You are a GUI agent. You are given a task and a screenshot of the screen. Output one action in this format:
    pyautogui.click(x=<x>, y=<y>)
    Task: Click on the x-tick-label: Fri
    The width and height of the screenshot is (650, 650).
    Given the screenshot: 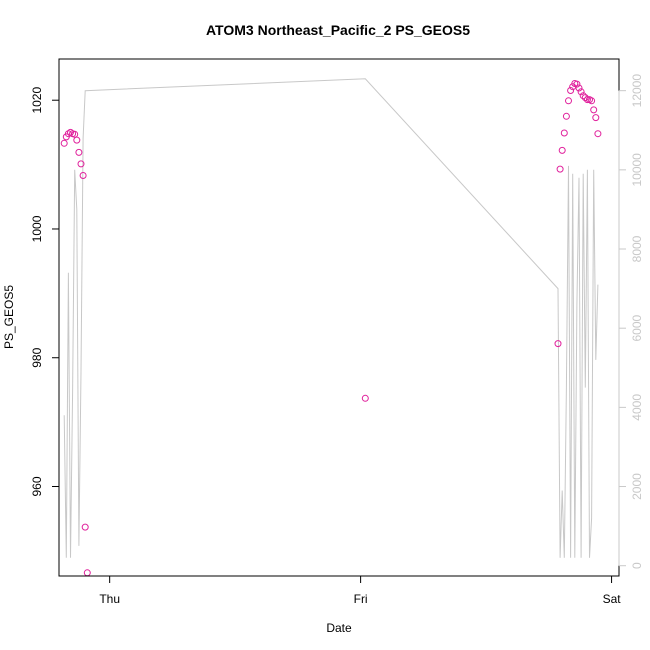 What is the action you would take?
    pyautogui.click(x=361, y=599)
    